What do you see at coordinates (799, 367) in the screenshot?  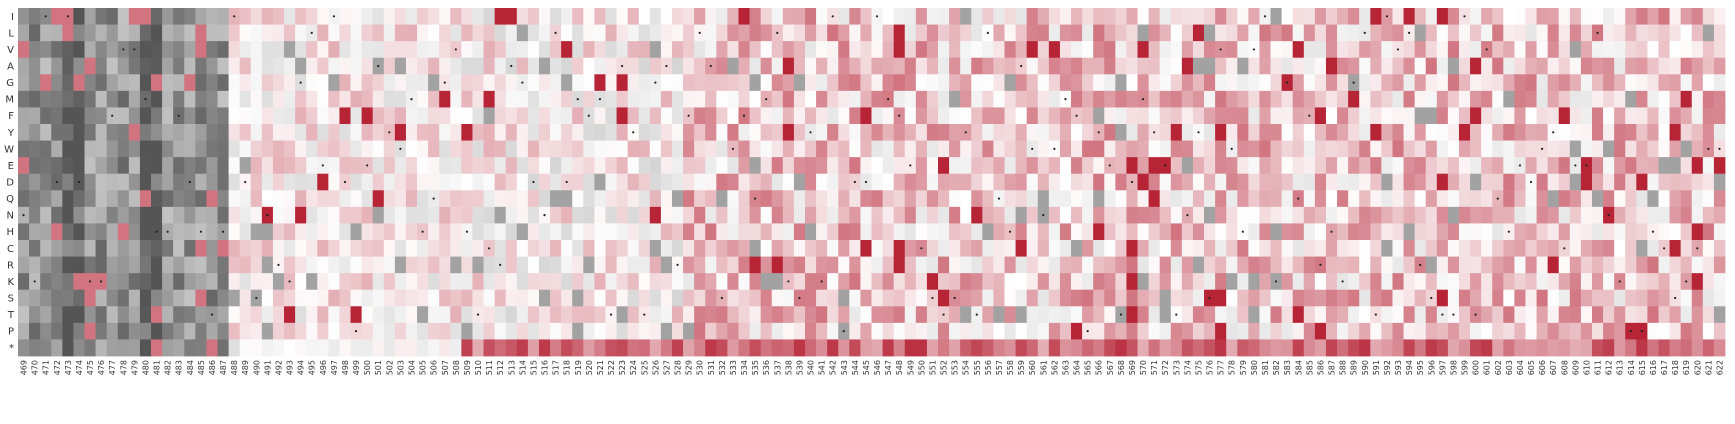 I see `column-label: 539` at bounding box center [799, 367].